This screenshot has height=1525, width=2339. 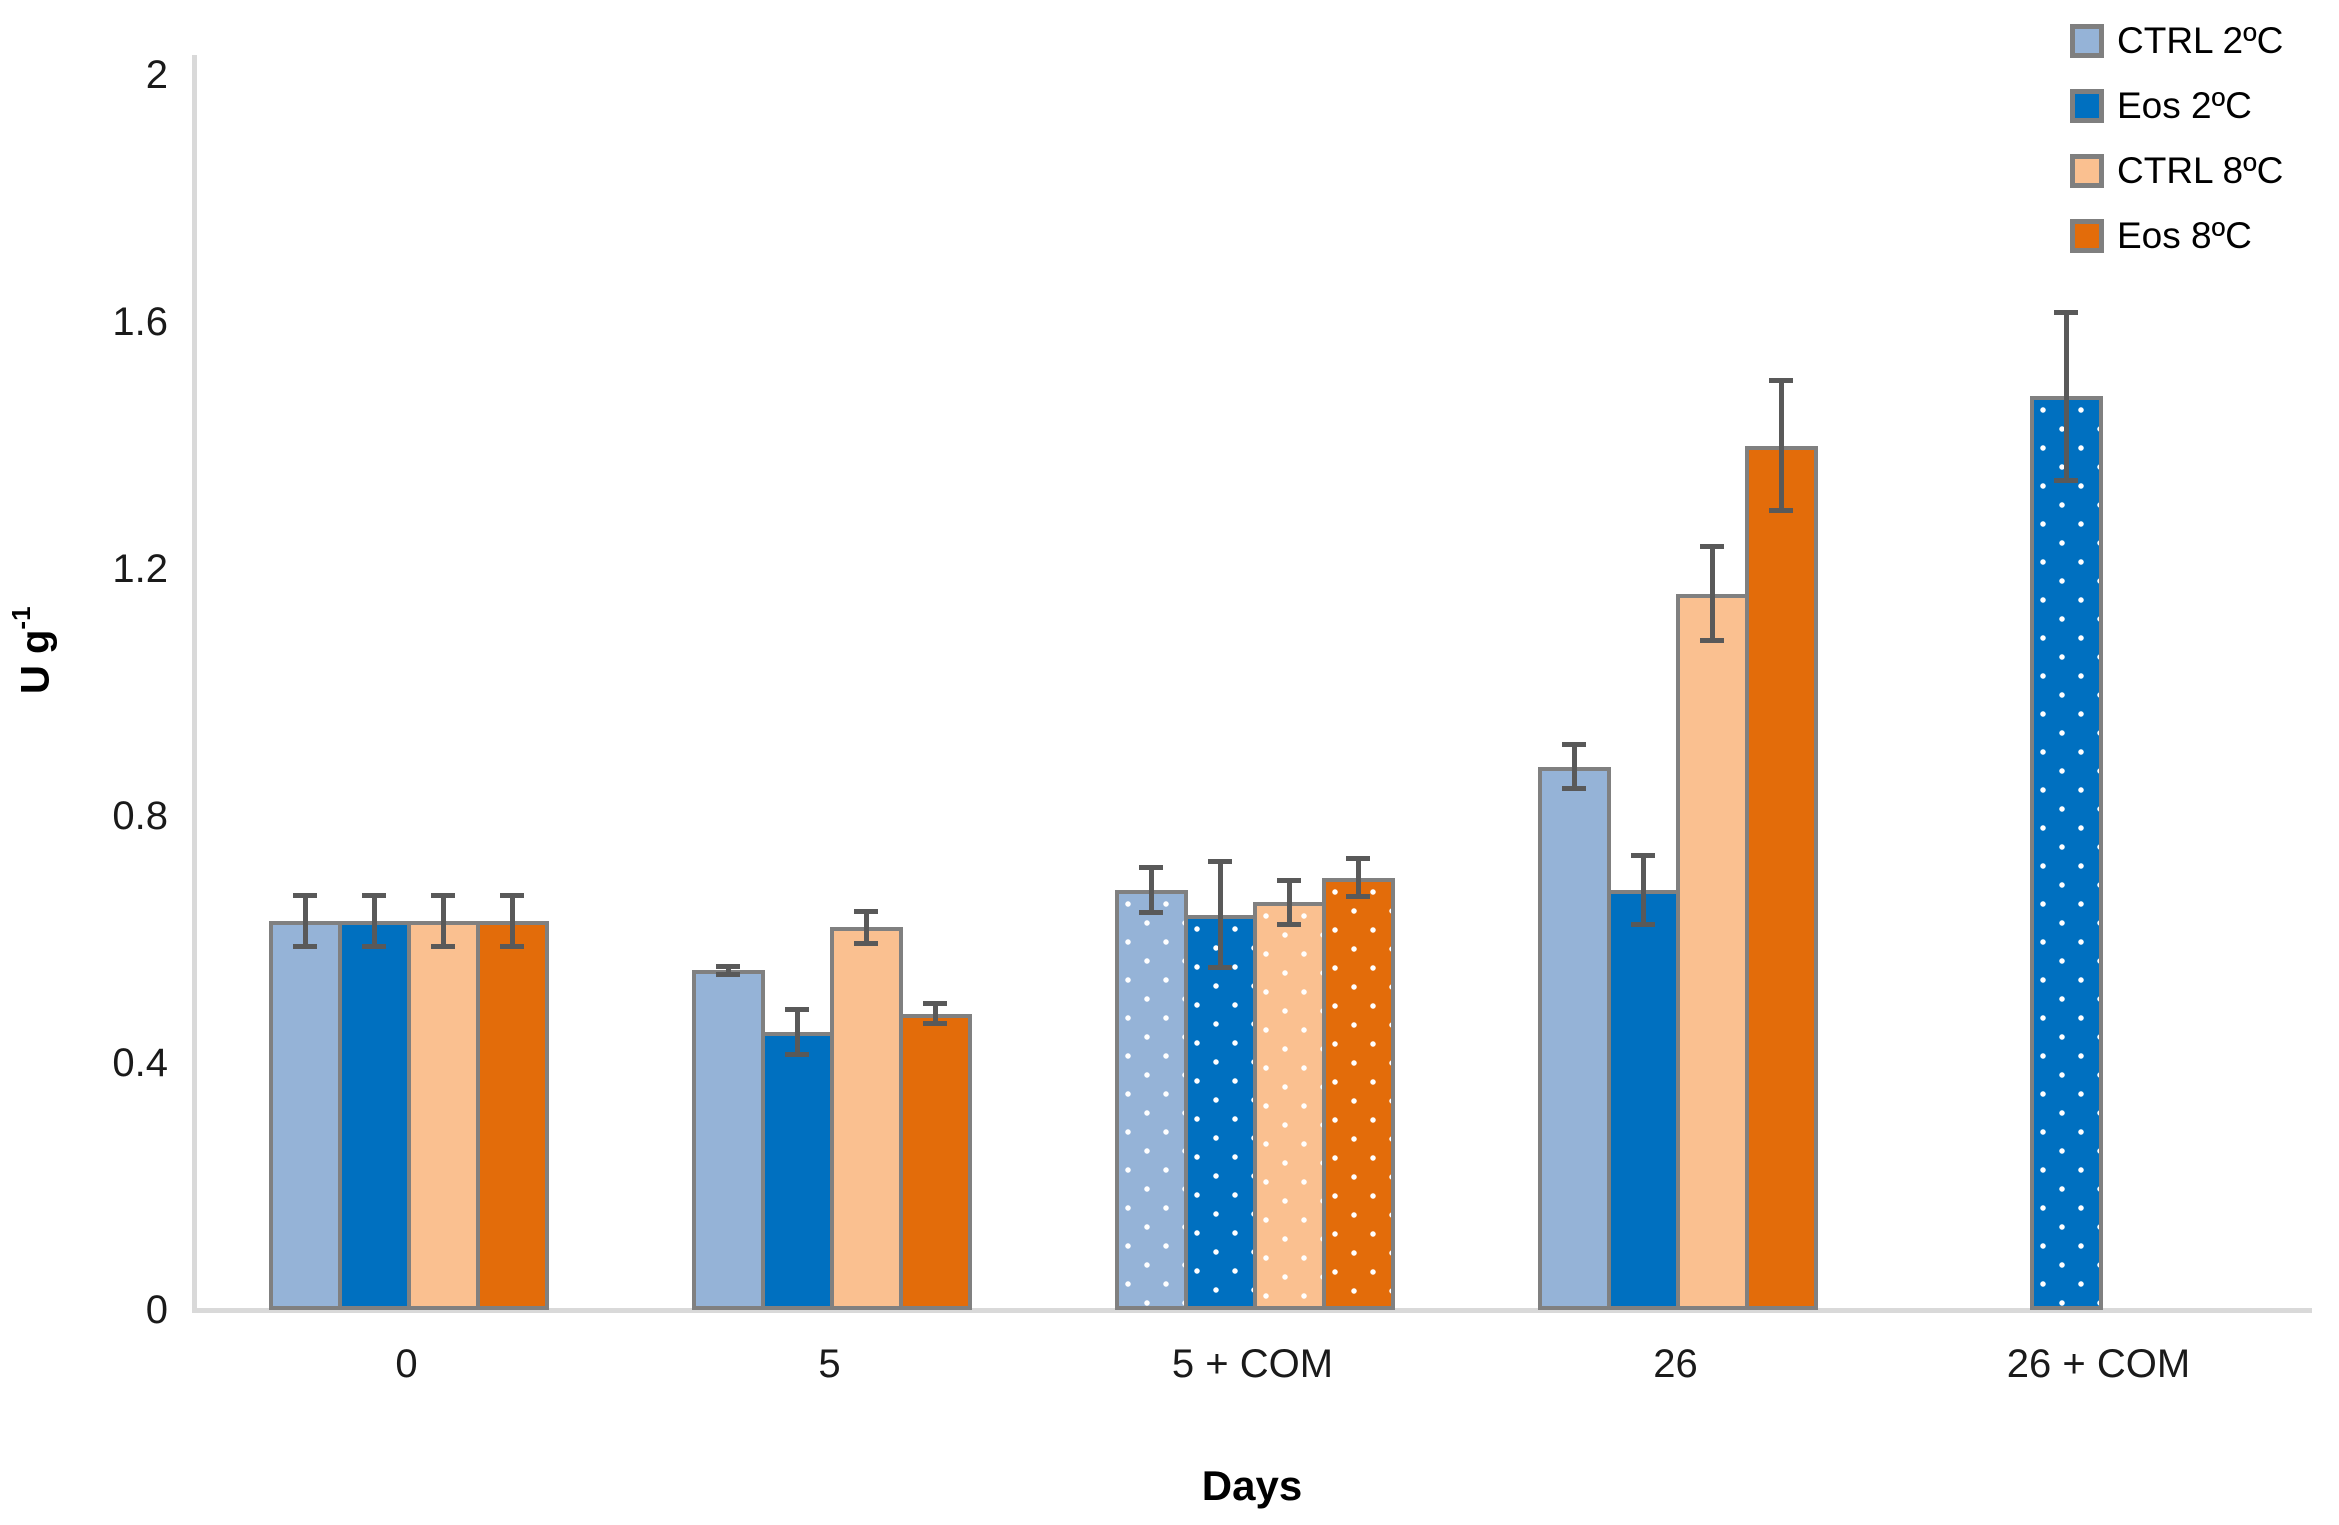 What do you see at coordinates (140, 1063) in the screenshot?
I see `y-tick-label: 0.4` at bounding box center [140, 1063].